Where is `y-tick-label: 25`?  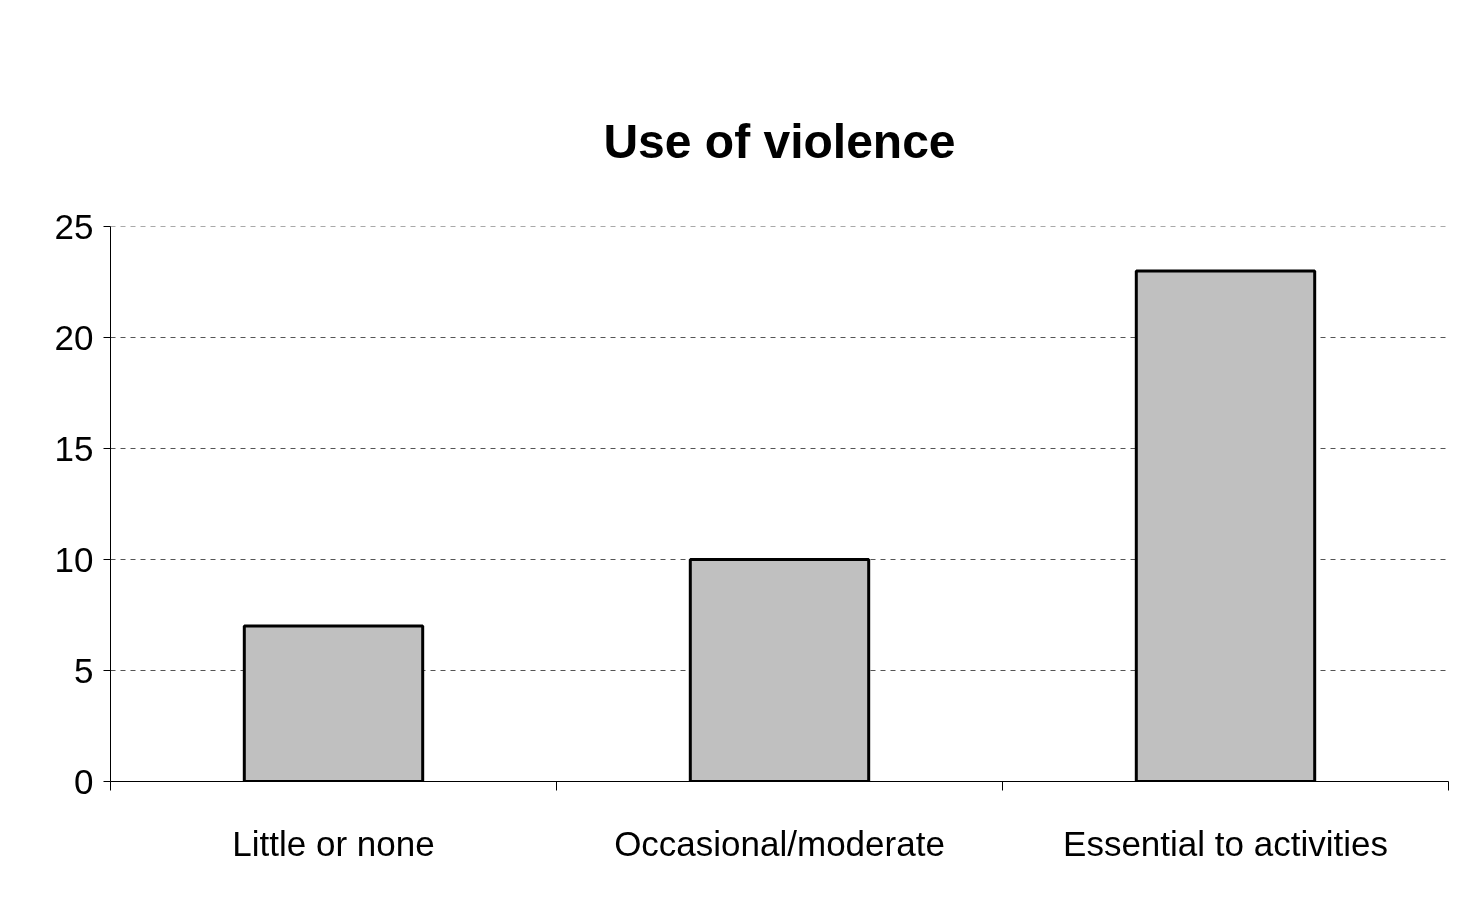
y-tick-label: 25 is located at coordinates (74, 226).